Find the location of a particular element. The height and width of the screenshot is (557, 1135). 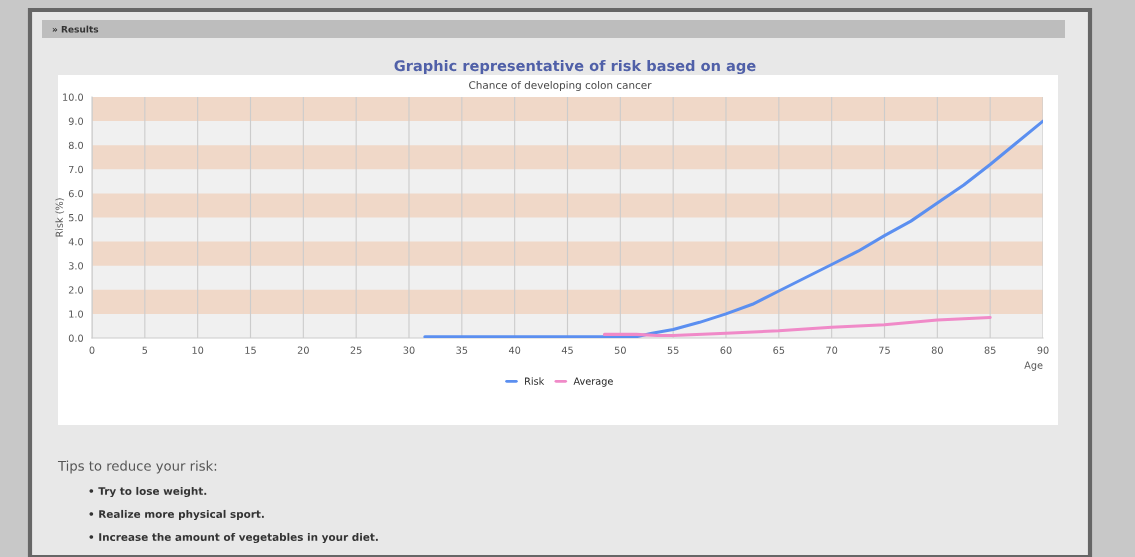

x-tick-label: 30 is located at coordinates (409, 350).